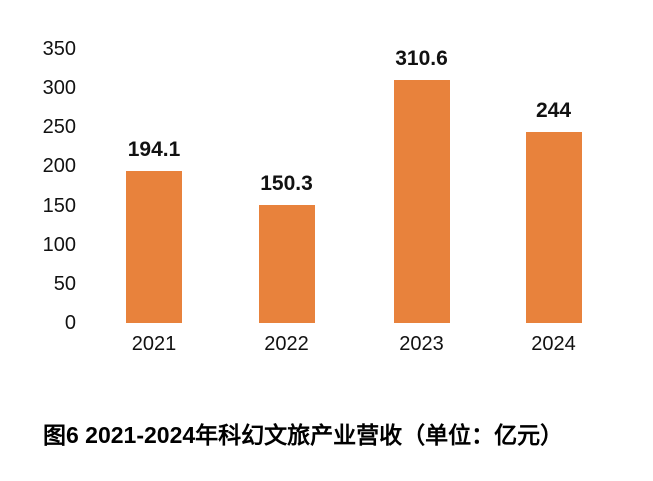 This screenshot has height=481, width=653. I want to click on value-label-2023: 310.6, so click(421, 58).